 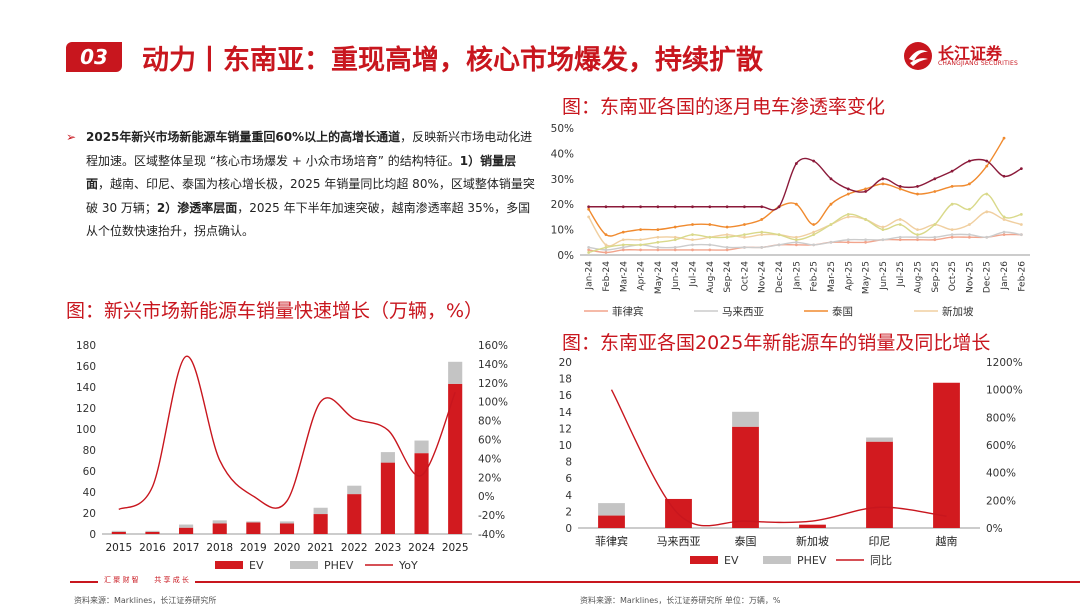 I want to click on y2-tick-label: -40%, so click(x=491, y=535).